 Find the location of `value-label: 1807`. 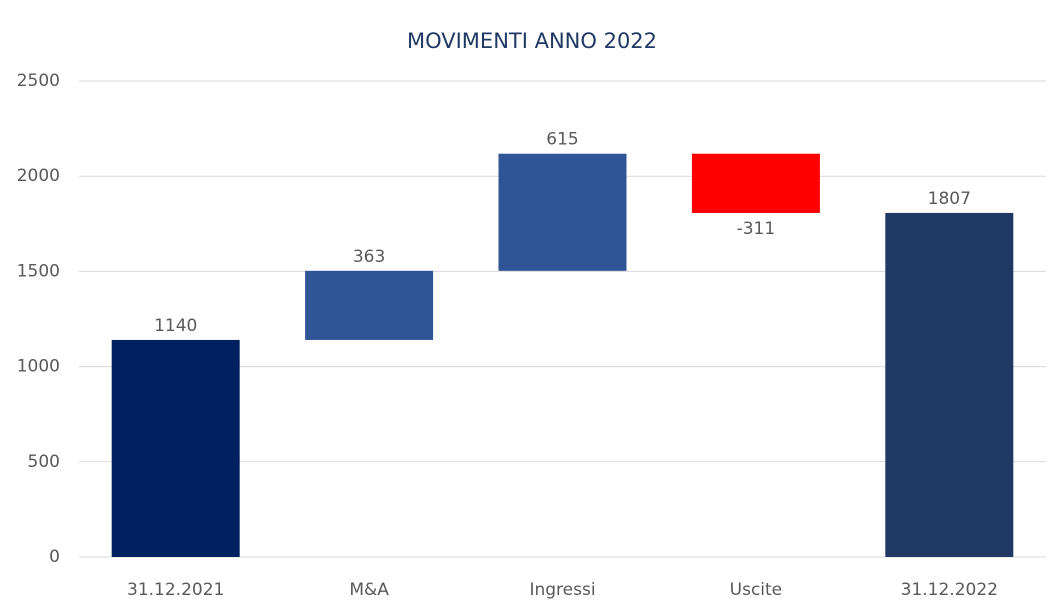

value-label: 1807 is located at coordinates (949, 199).